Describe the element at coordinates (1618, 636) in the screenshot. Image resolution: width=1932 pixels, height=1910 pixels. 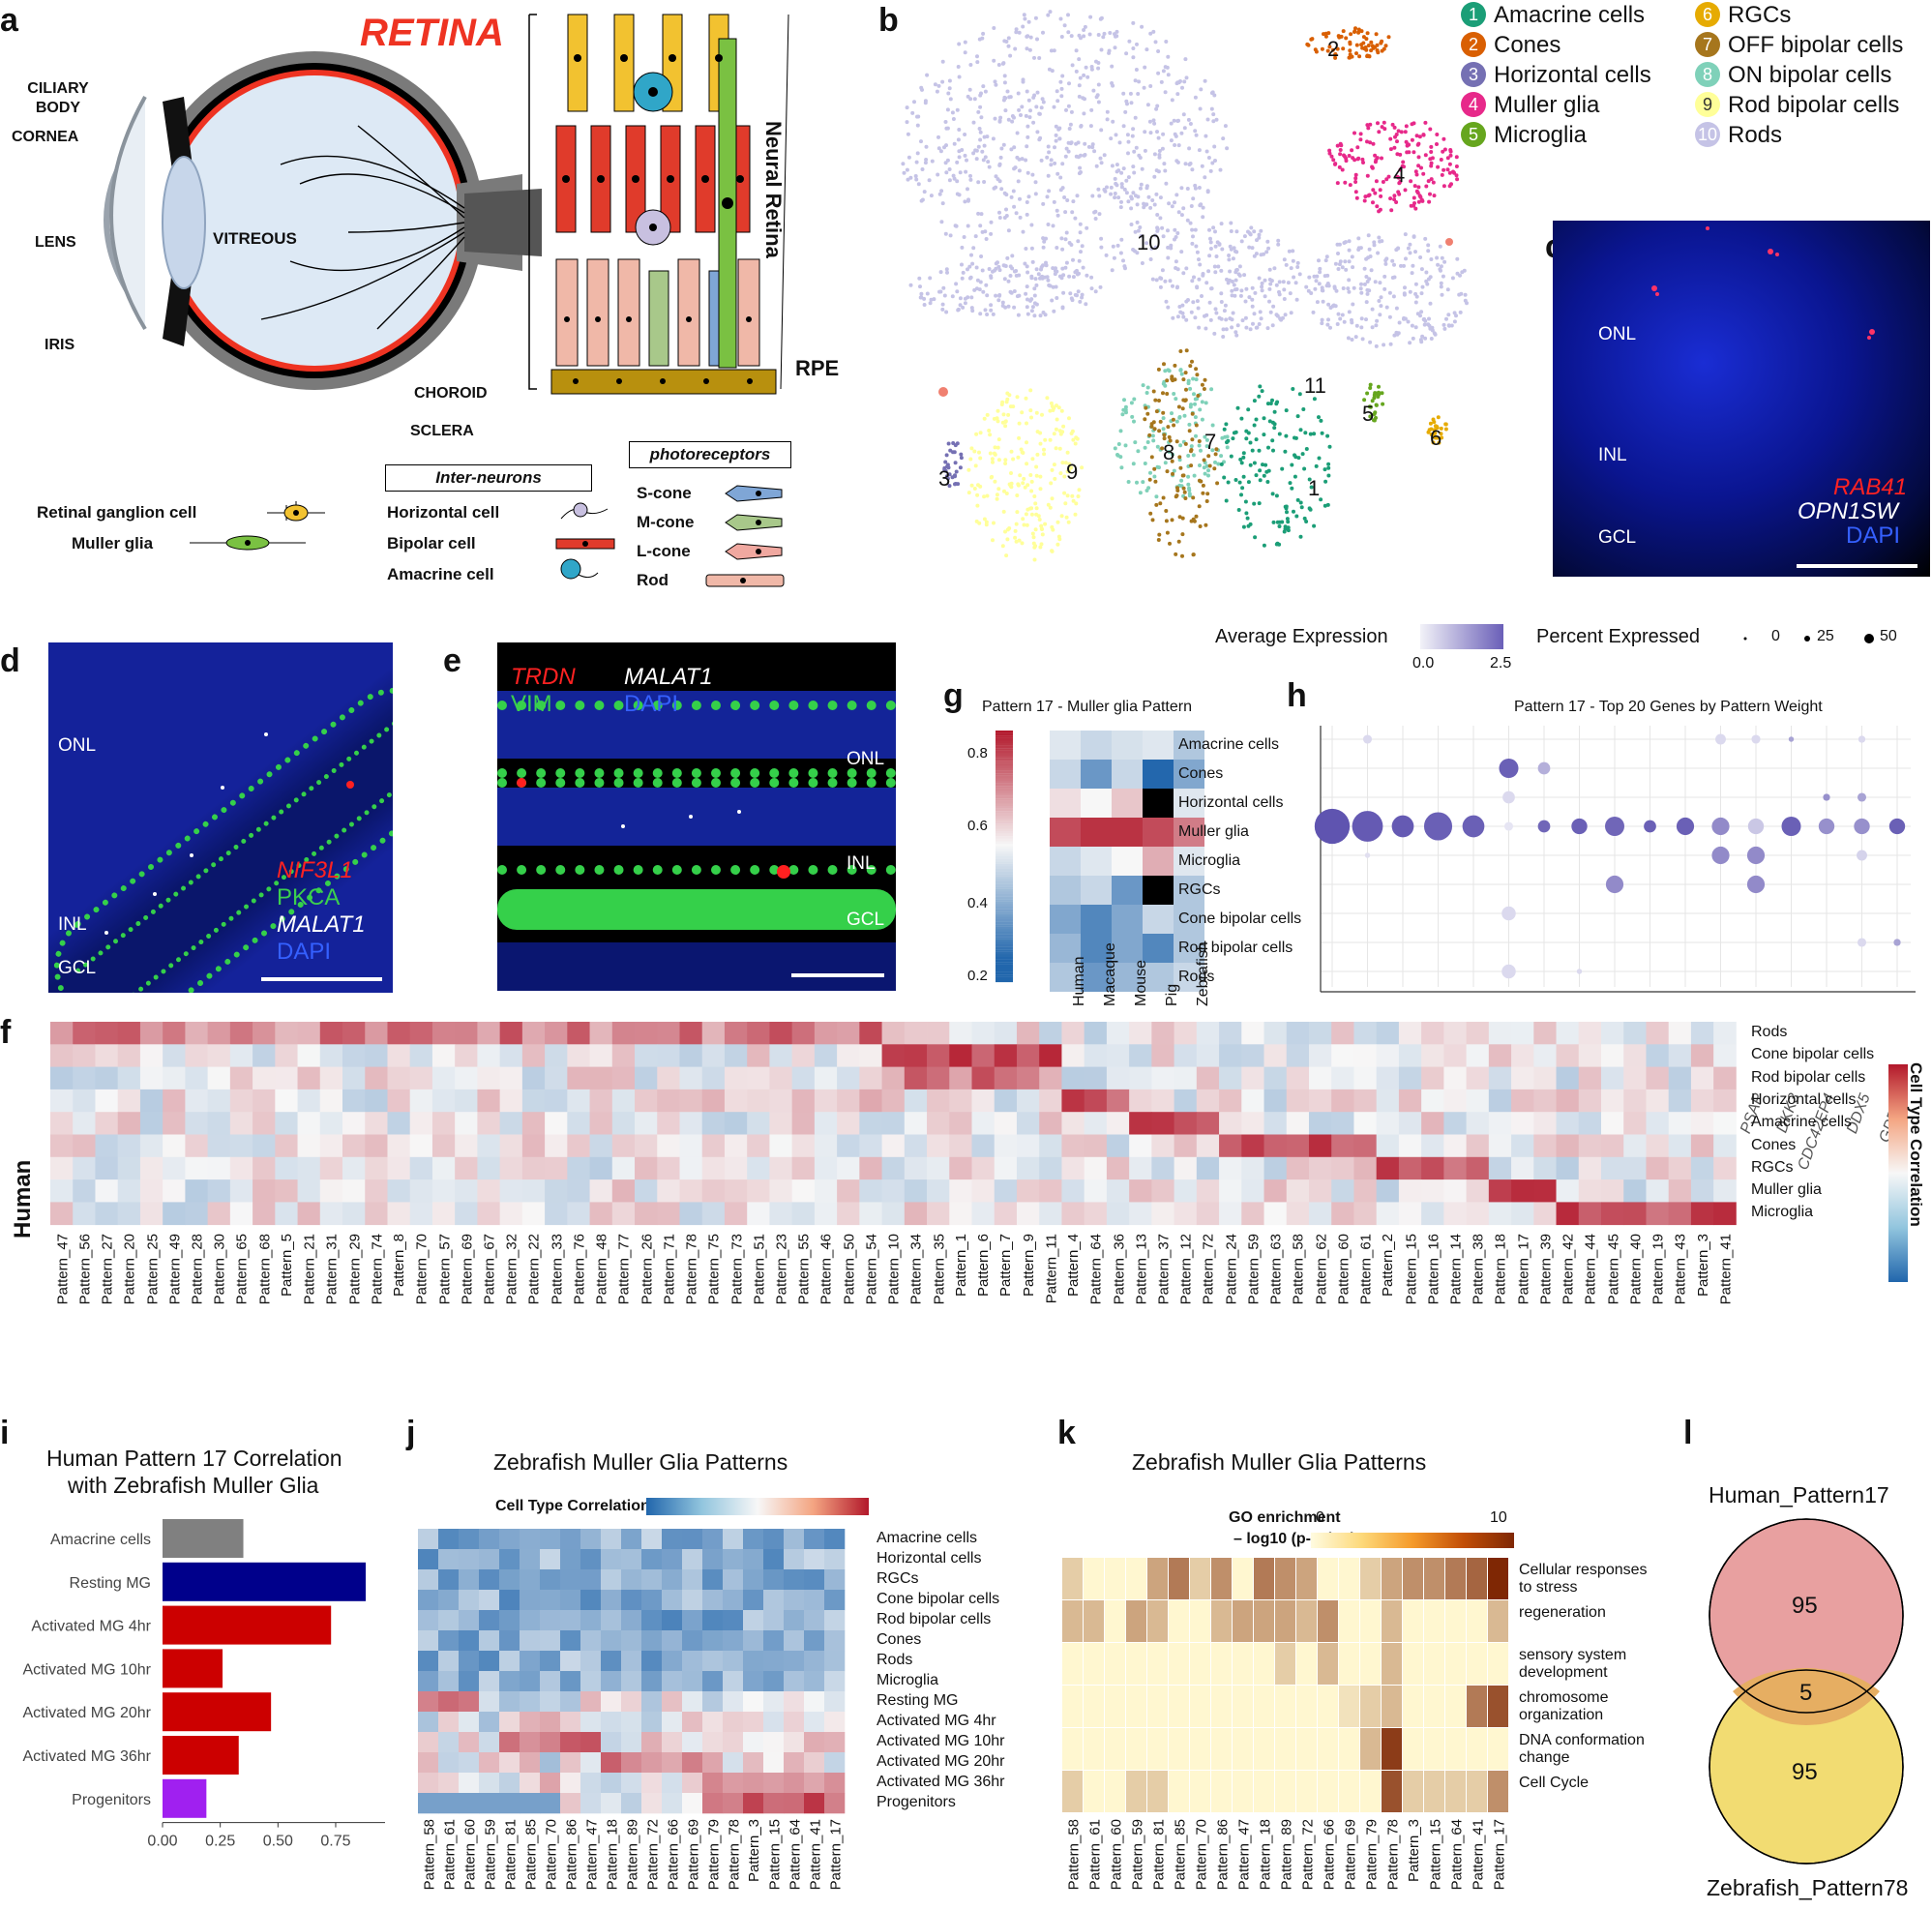
I see `pct-expr-label: Percent Expressed` at that location.